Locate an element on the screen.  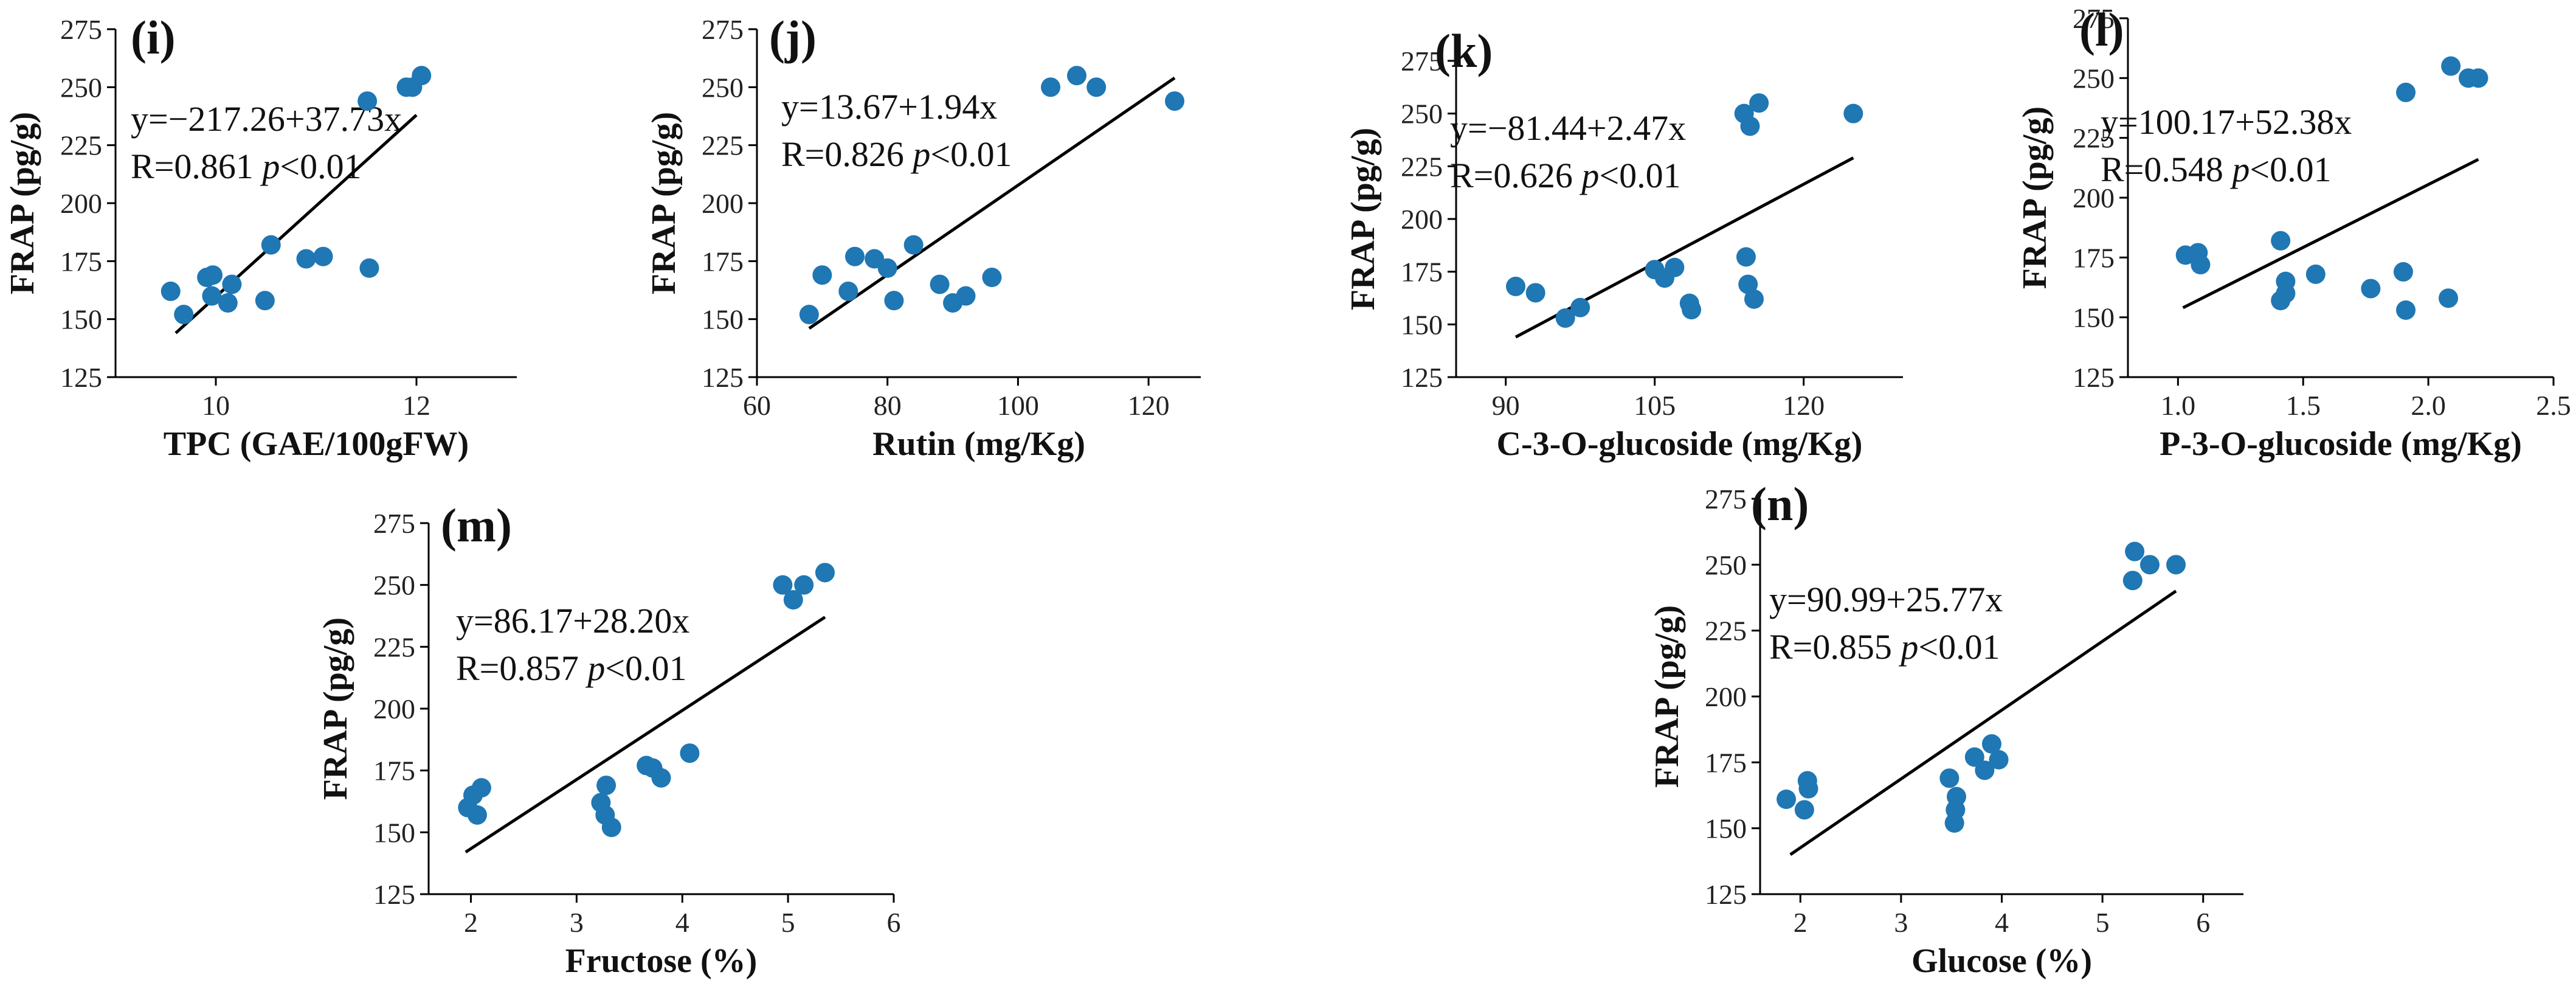
correlation-text: R=0.826 p<0.01 is located at coordinates (897, 154).